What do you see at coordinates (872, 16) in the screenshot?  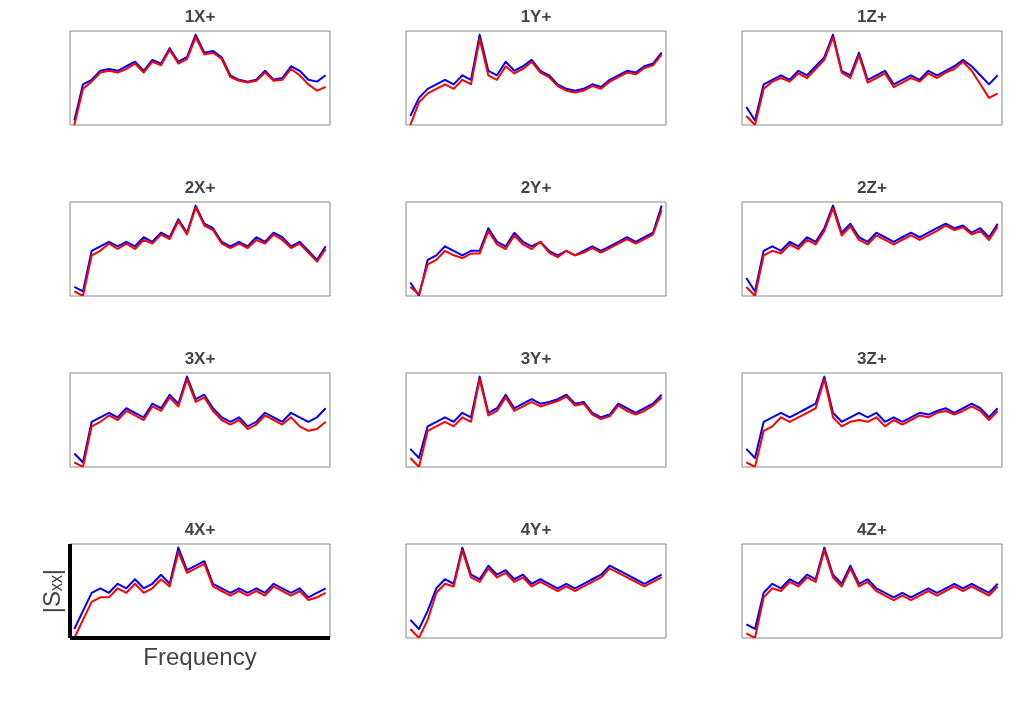 I see `chart-title: 1Z+` at bounding box center [872, 16].